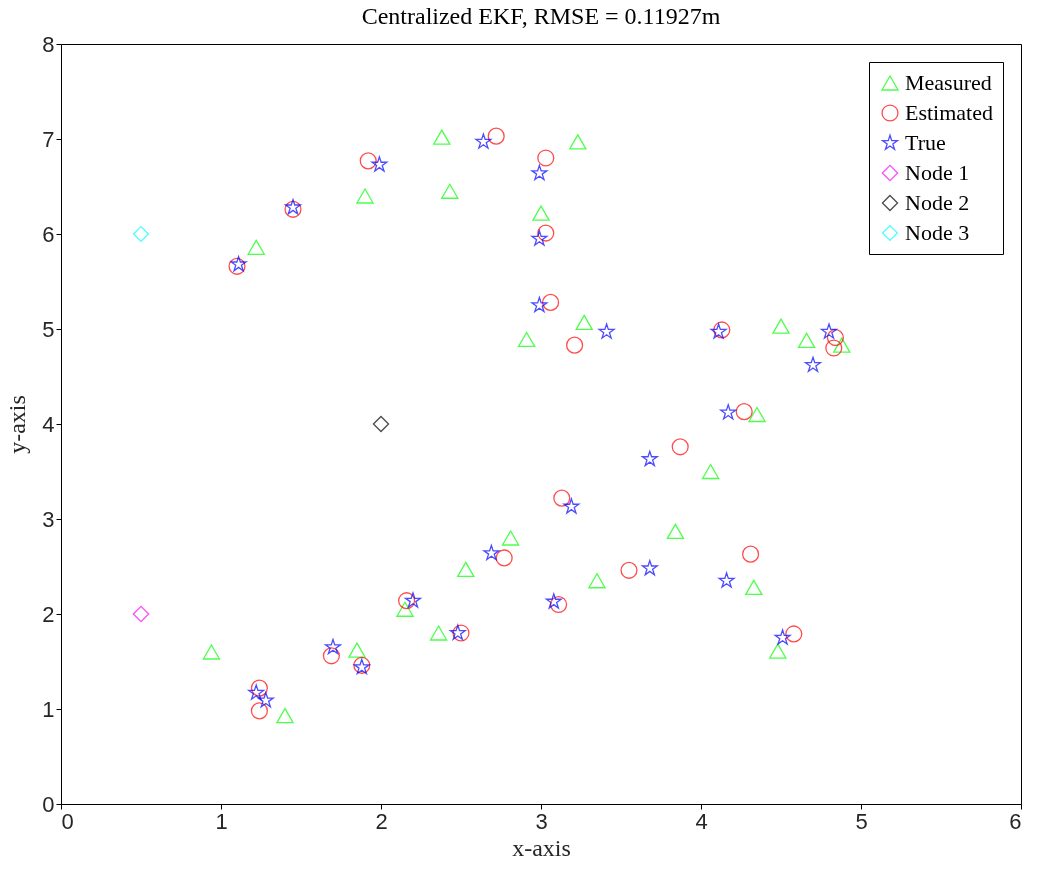 This screenshot has width=1046, height=890. Describe the element at coordinates (67, 821) in the screenshot. I see `x-tick-label: 0` at that location.